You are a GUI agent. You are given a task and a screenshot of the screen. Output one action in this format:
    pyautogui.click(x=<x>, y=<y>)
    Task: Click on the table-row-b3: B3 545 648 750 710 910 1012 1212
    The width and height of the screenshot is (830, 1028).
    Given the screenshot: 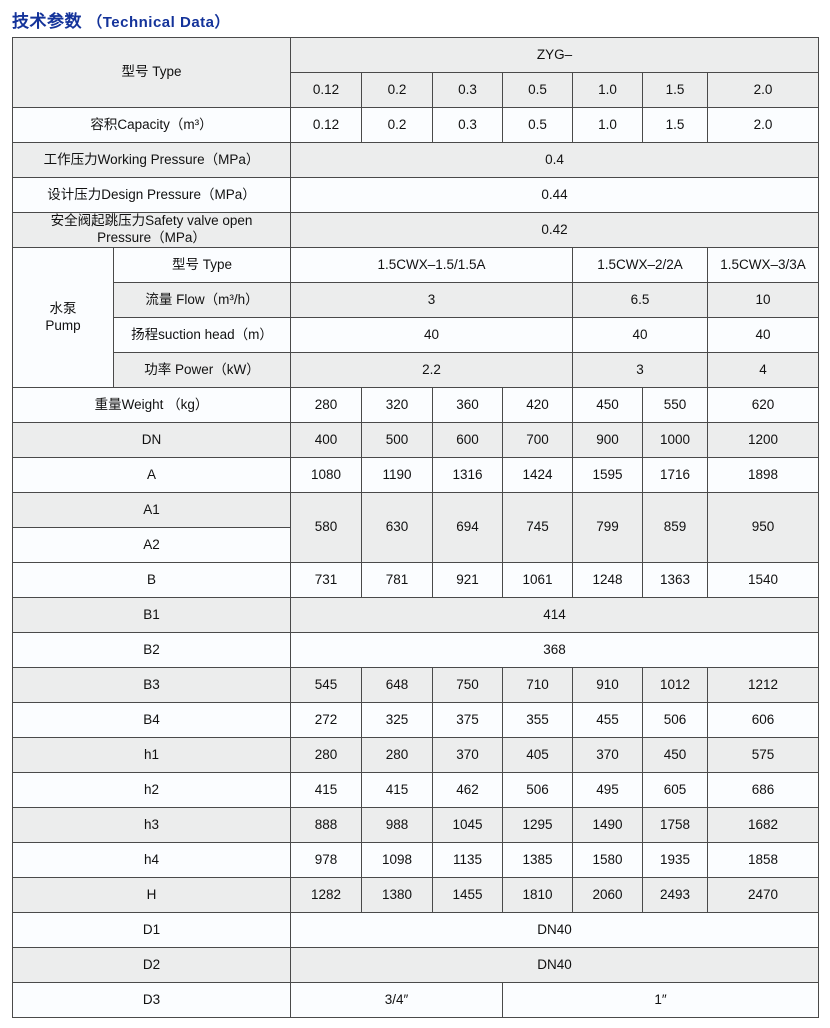 What is the action you would take?
    pyautogui.click(x=415, y=685)
    